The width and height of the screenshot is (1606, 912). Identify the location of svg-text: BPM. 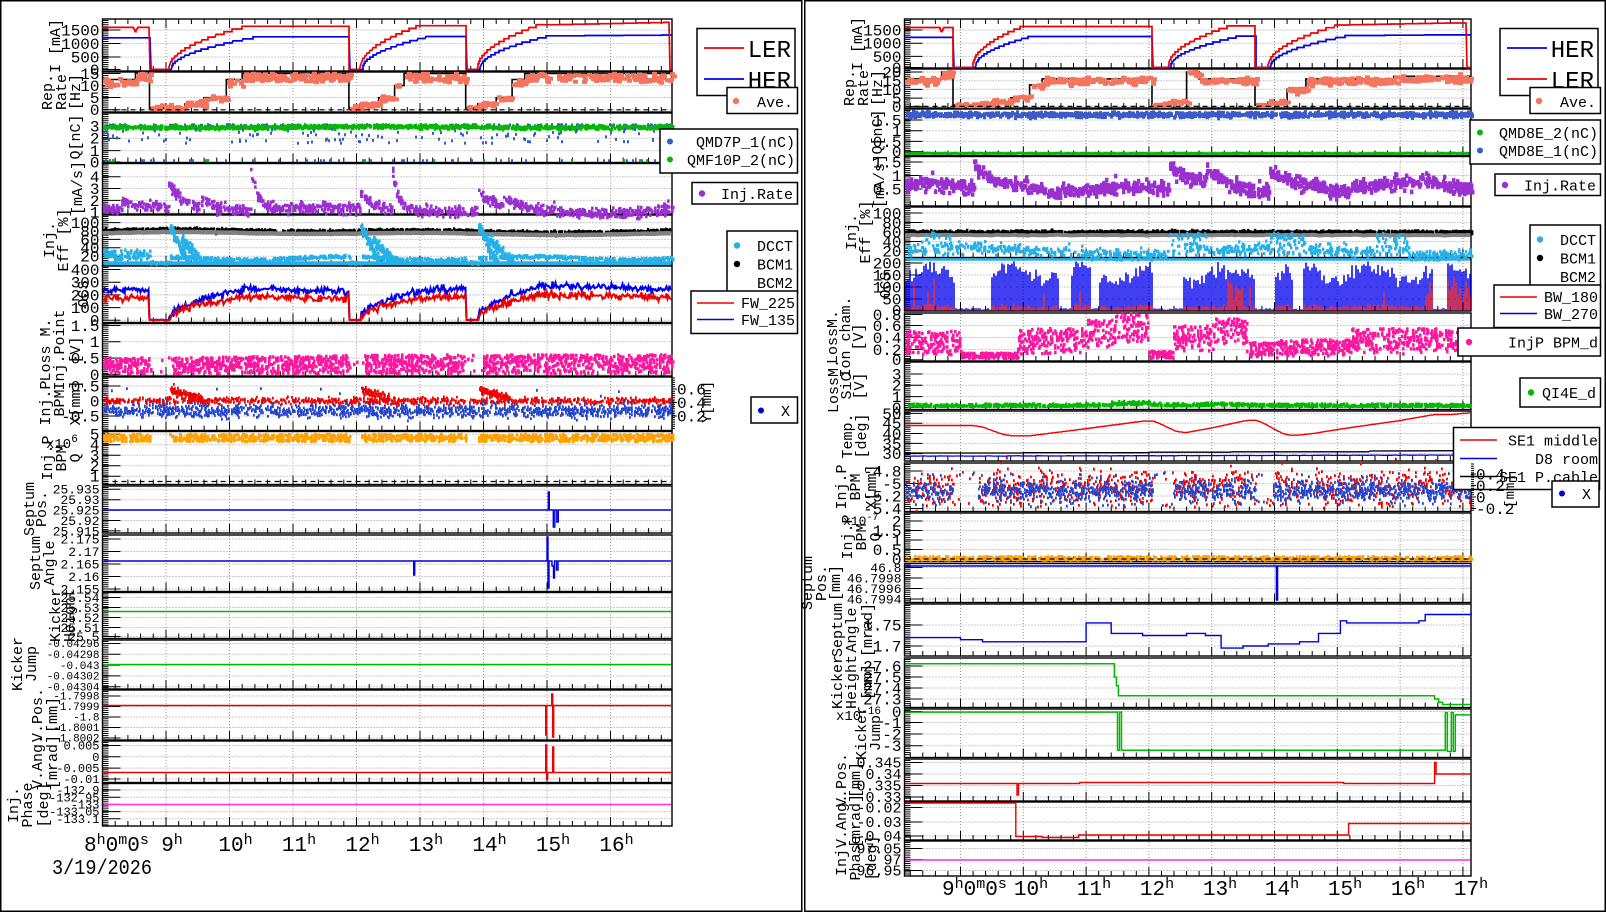
(60, 402).